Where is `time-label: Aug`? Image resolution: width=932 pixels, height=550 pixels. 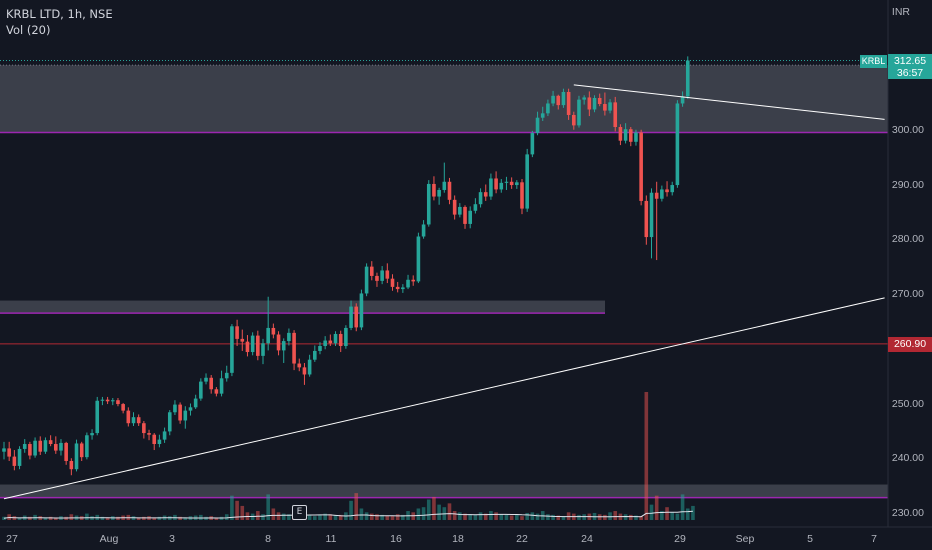 time-label: Aug is located at coordinates (109, 539).